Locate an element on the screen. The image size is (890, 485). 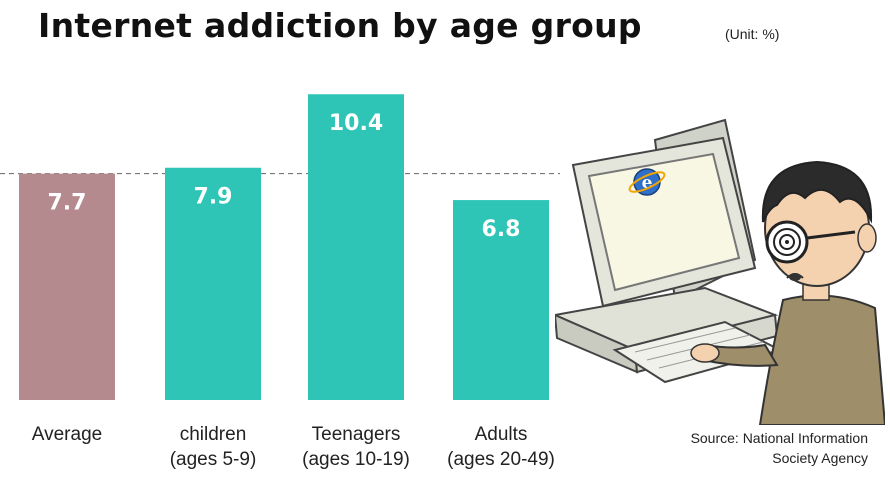
category-label-2-1: (ages 10-19) is located at coordinates (356, 459).